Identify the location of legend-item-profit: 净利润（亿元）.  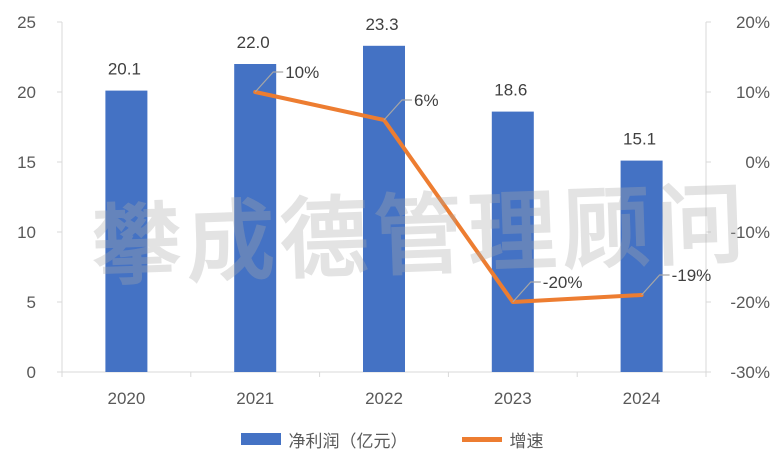
(324, 439).